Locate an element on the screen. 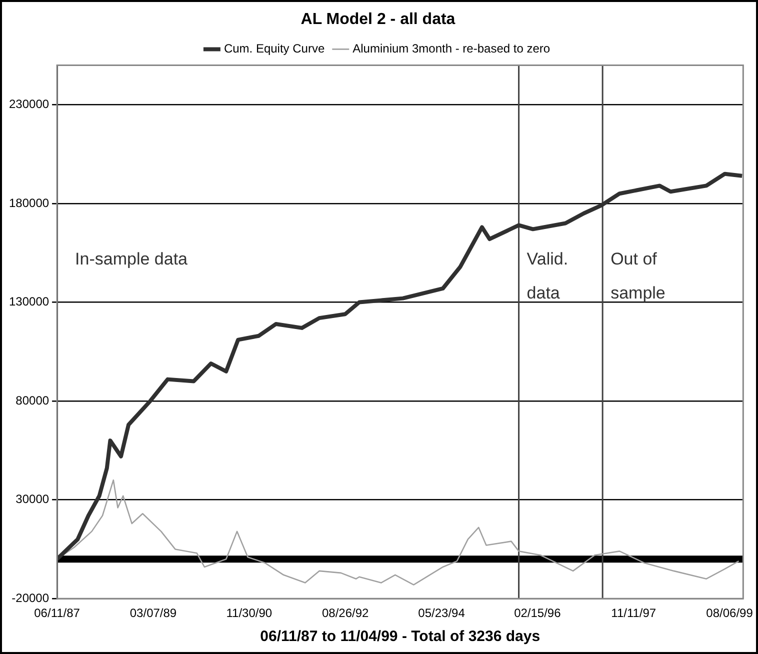 This screenshot has width=758, height=654. chart-title: AL Model 2 - all data is located at coordinates (378, 19).